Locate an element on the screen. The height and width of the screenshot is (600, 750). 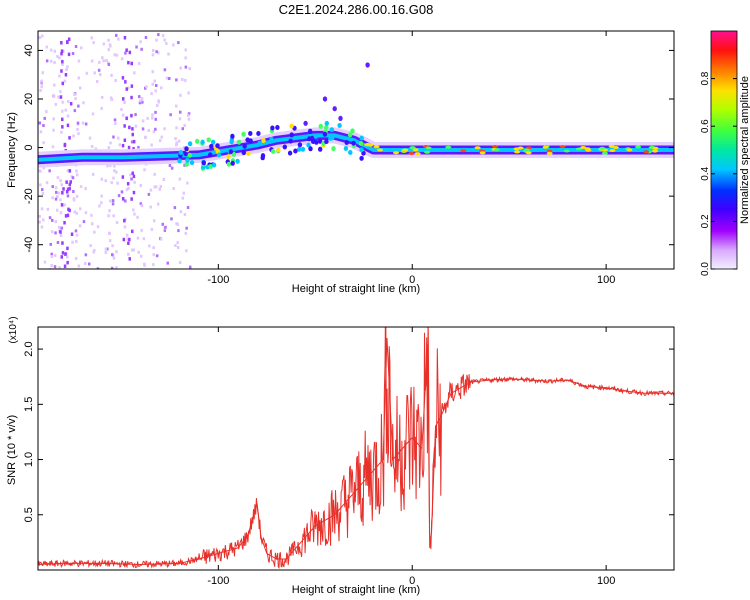
y-tick-label: 0.5 is located at coordinates (29, 514).